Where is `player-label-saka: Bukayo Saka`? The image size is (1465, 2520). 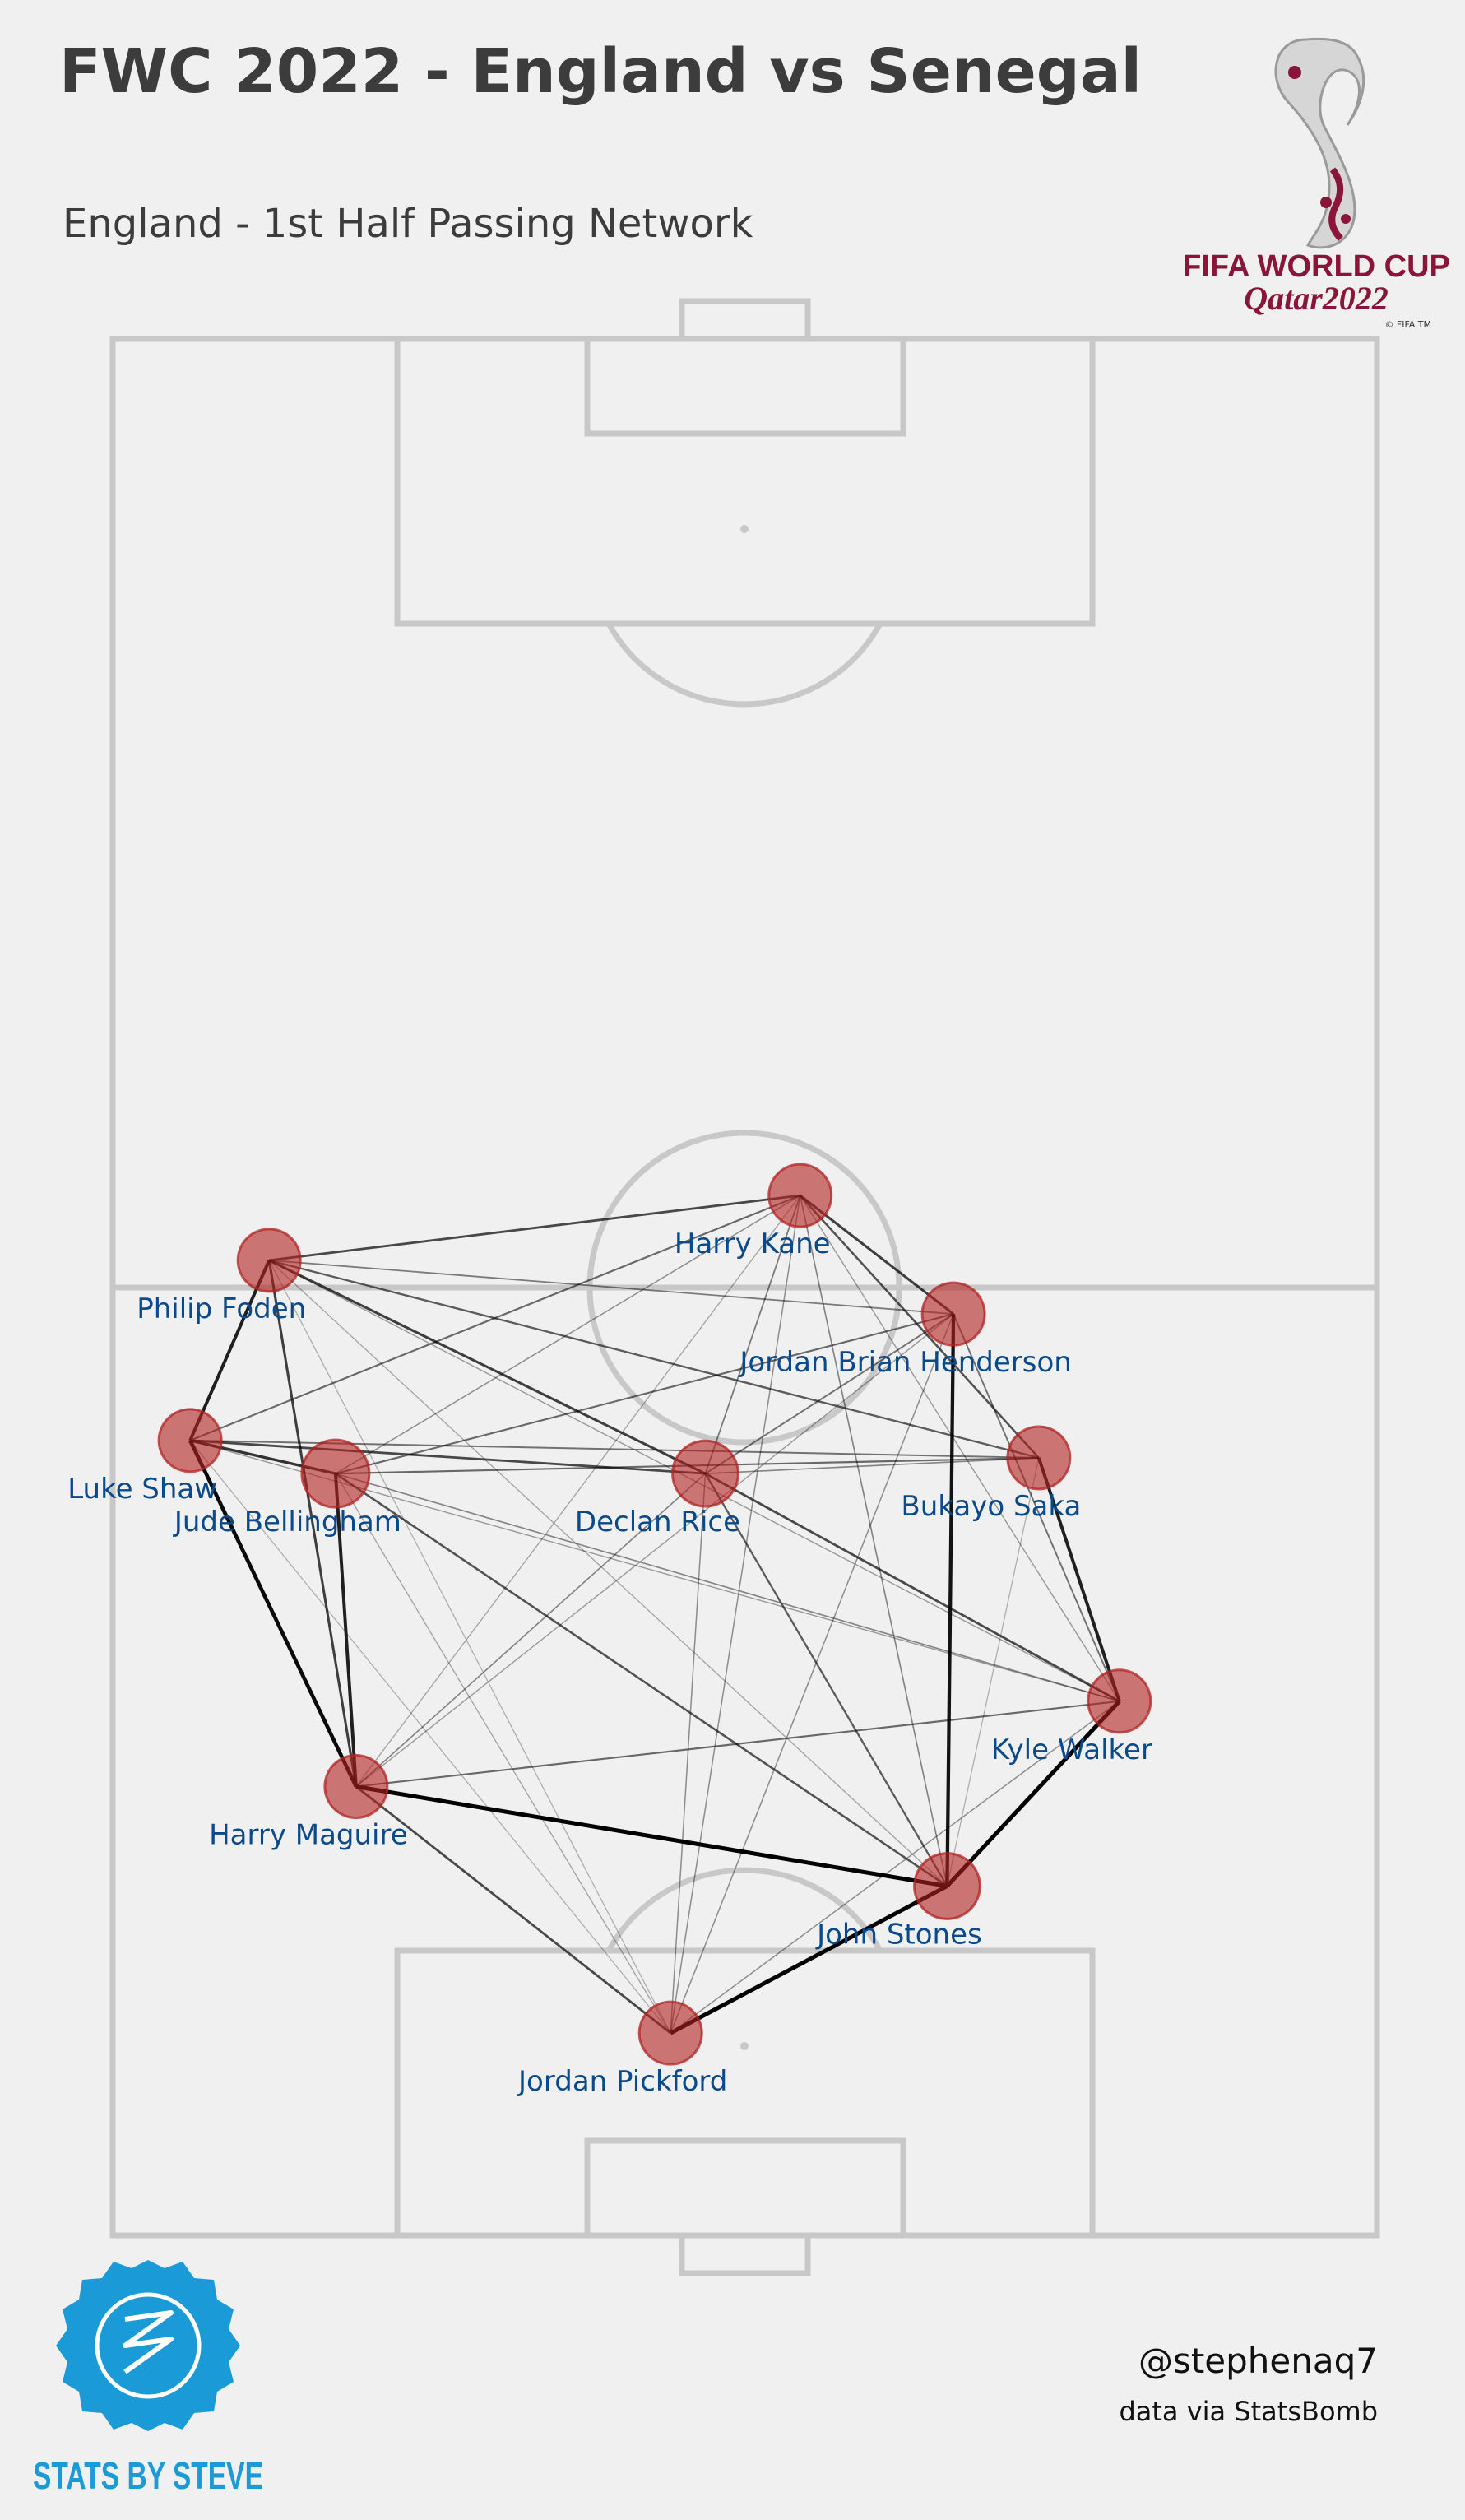
player-label-saka: Bukayo Saka is located at coordinates (991, 1506).